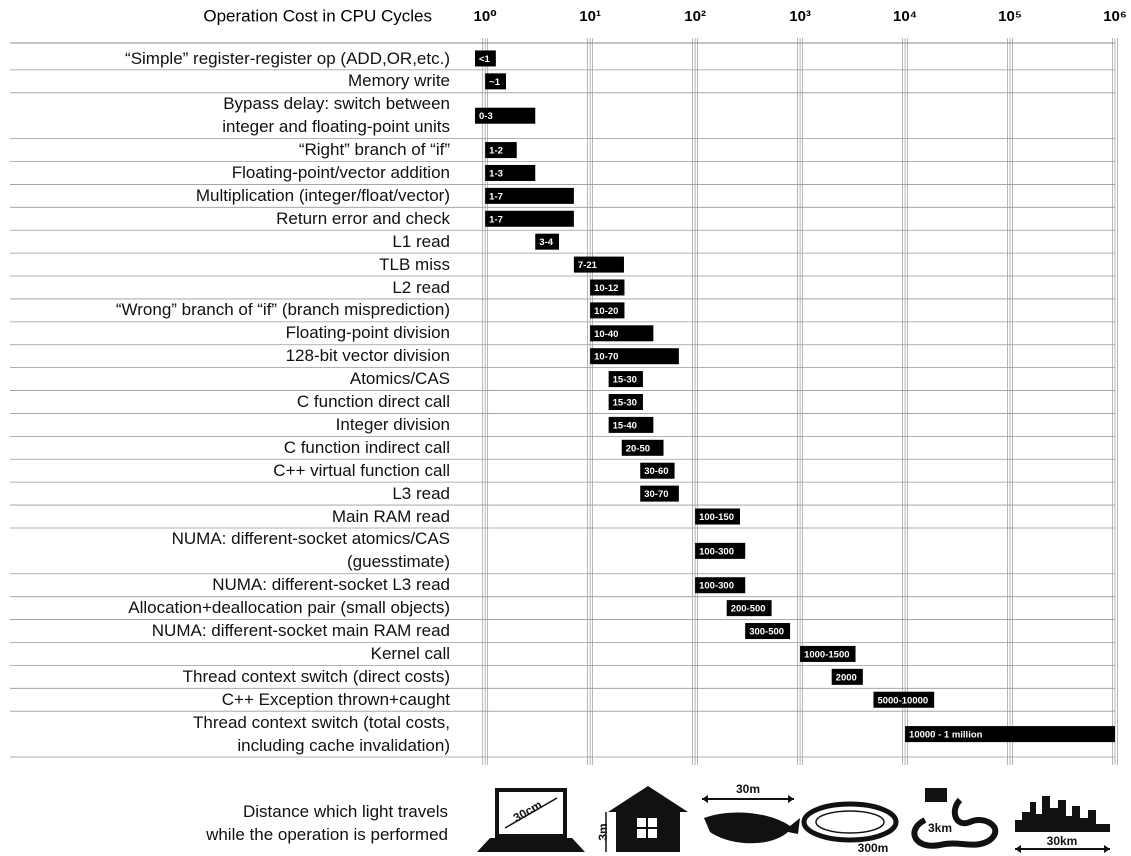 This screenshot has height=856, width=1131. Describe the element at coordinates (748, 789) in the screenshot. I see `distance-label: 30m` at that location.